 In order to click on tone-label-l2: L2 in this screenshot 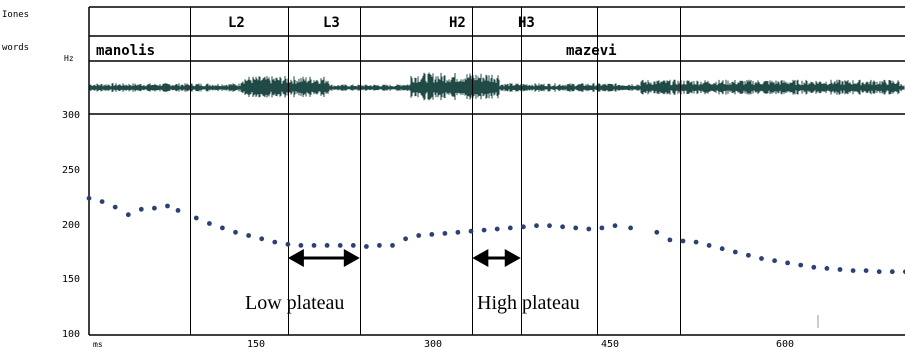, I will do `click(236, 23)`.